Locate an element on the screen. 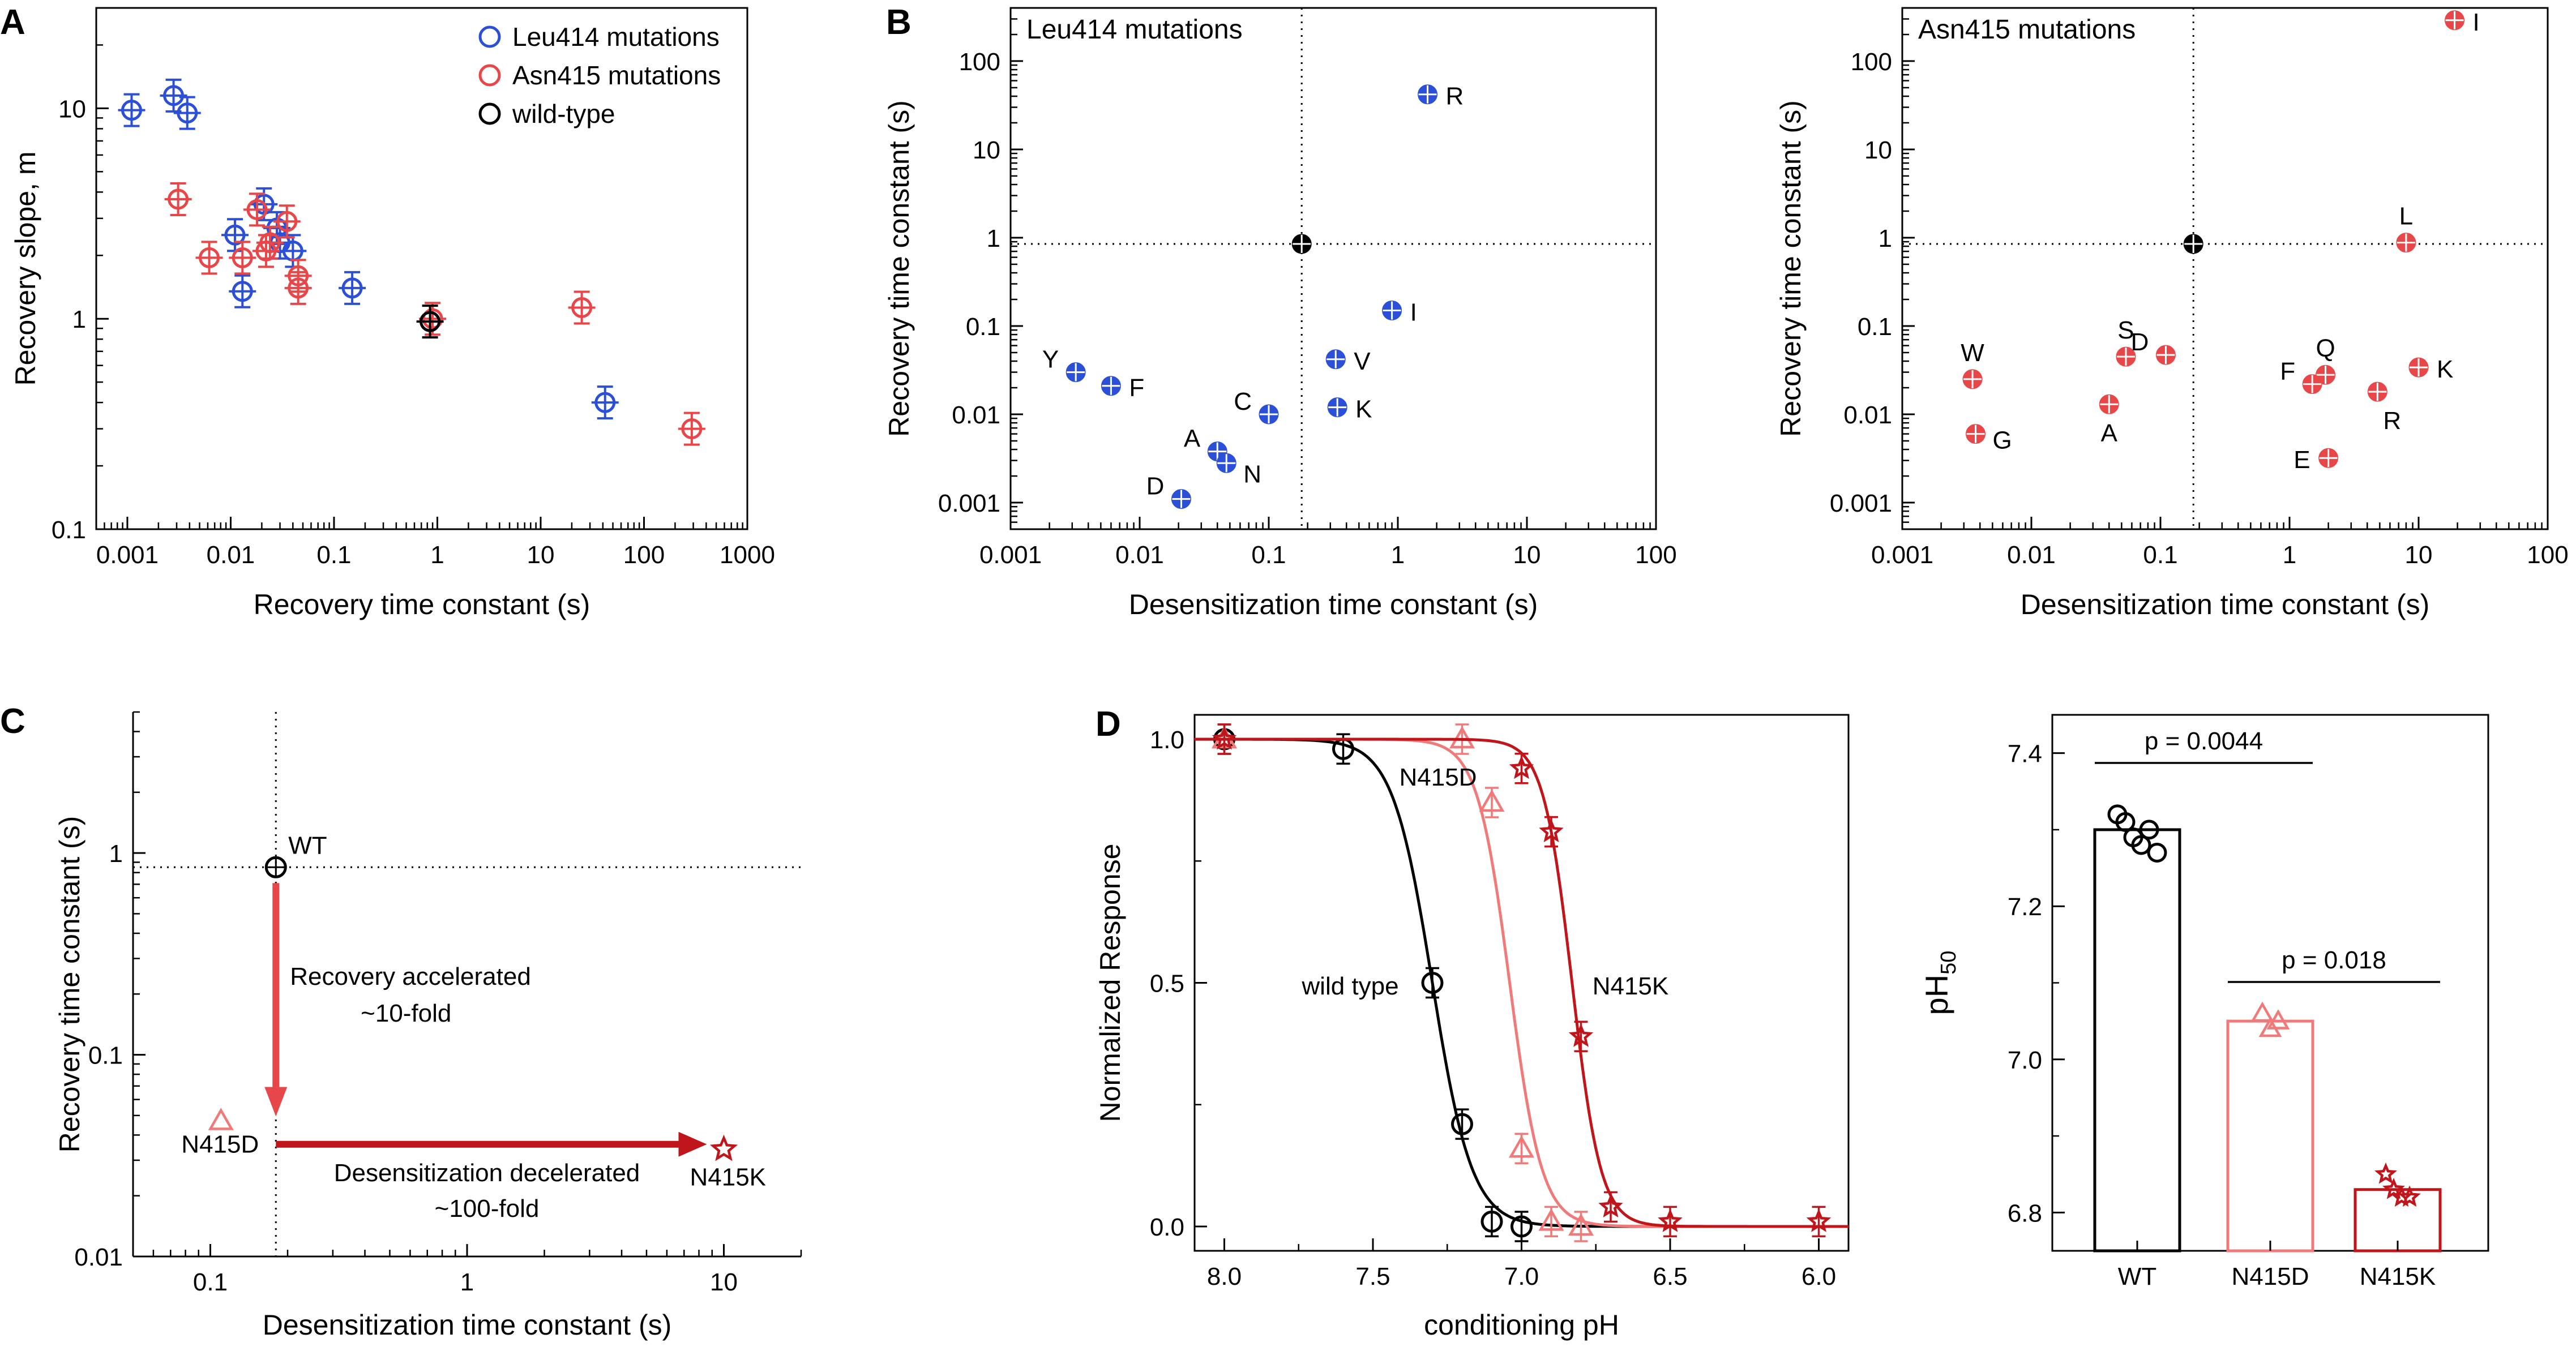 The image size is (2576, 1351). point-label: S is located at coordinates (2125, 330).